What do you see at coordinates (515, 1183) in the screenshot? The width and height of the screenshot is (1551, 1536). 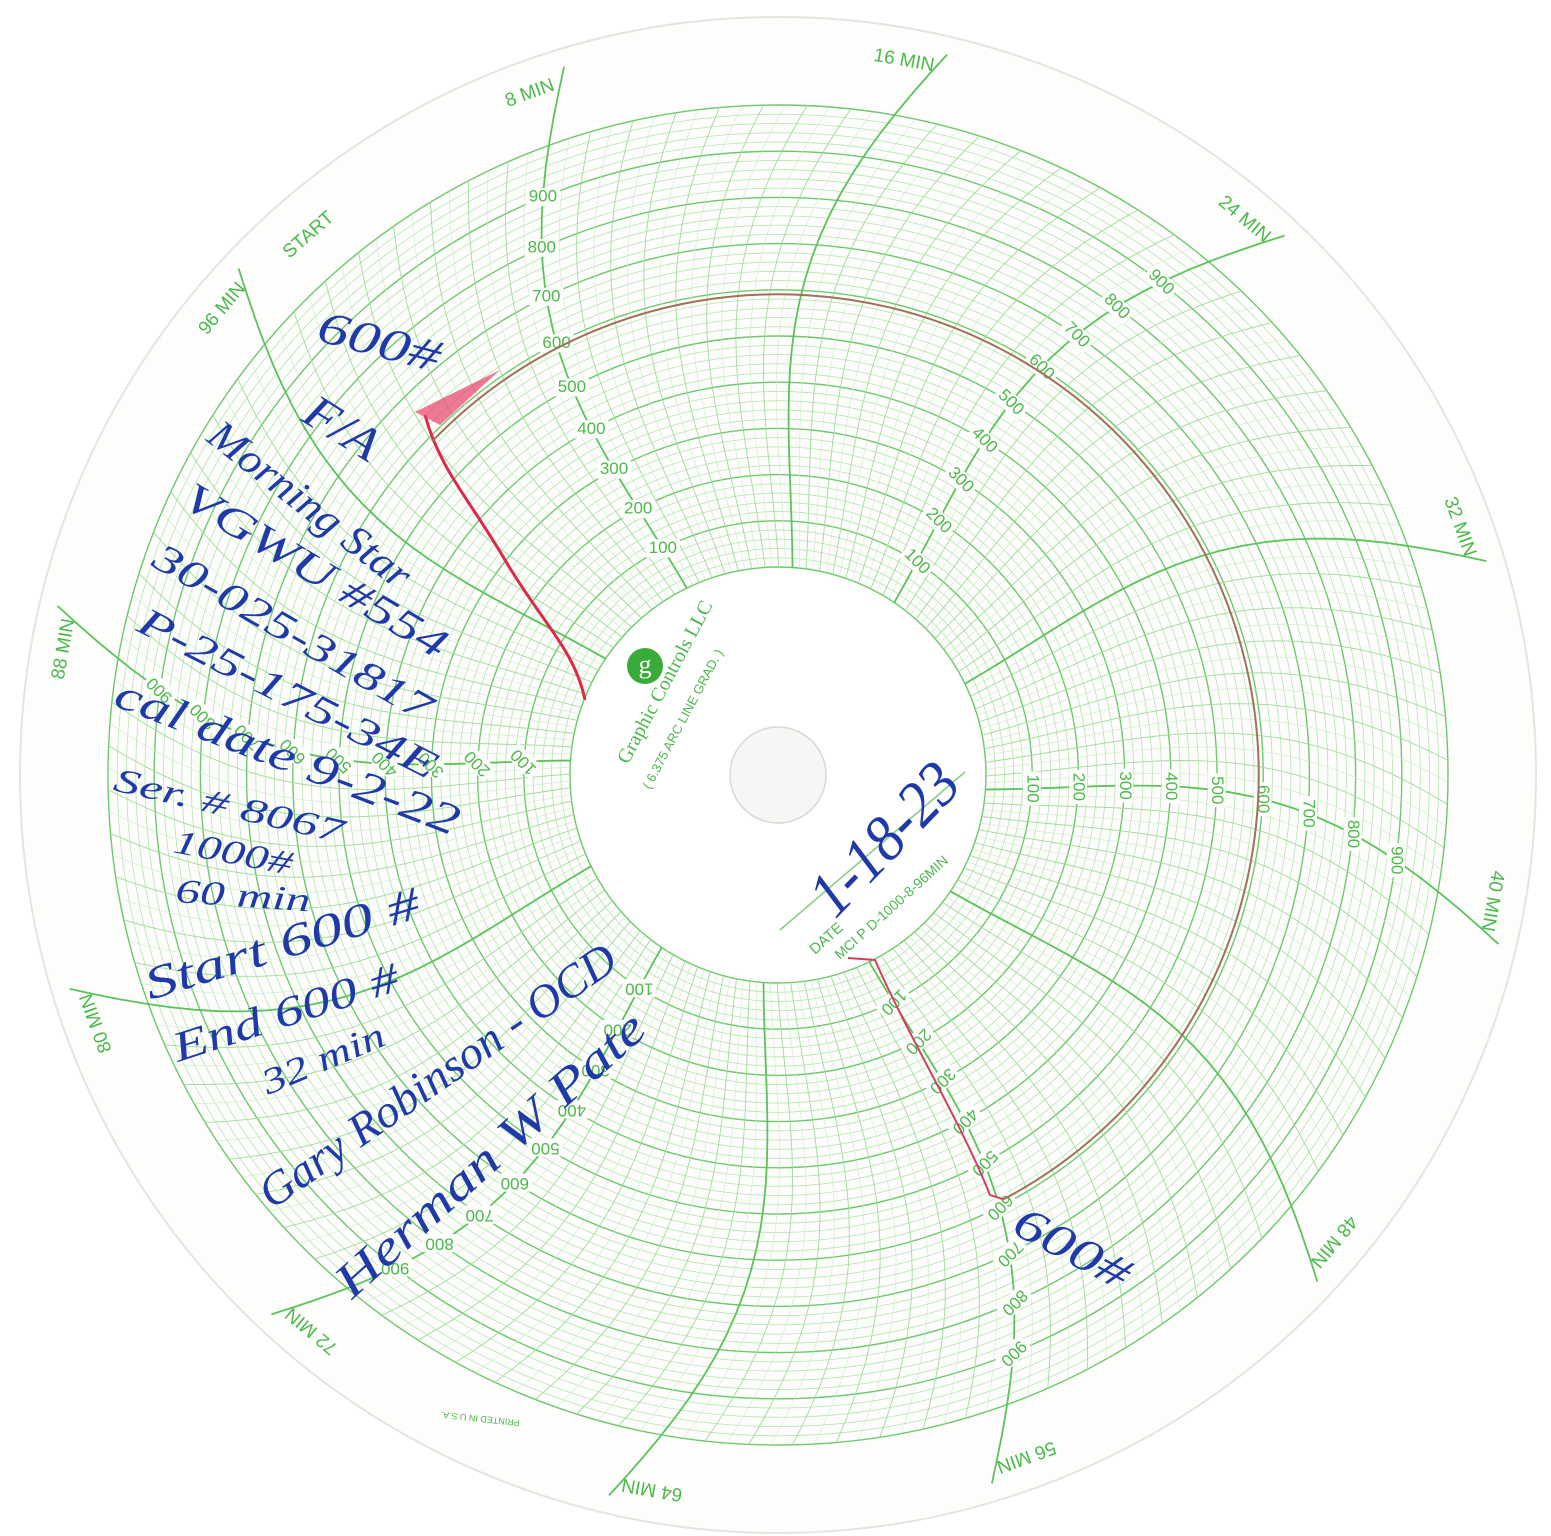 I see `scale-label: 600` at bounding box center [515, 1183].